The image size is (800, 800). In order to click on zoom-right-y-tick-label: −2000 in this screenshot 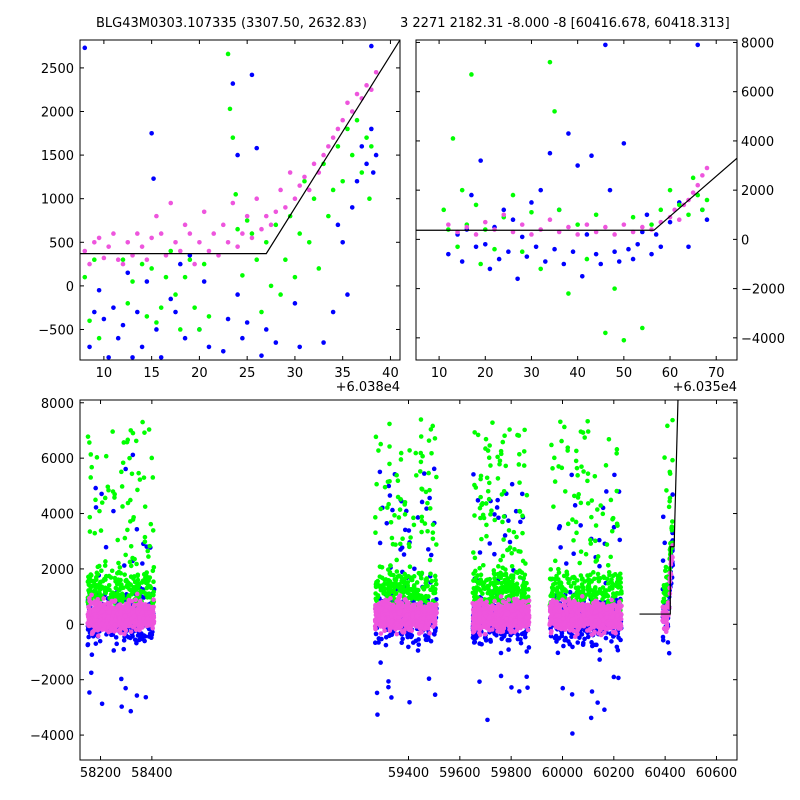, I will do `click(763, 290)`.